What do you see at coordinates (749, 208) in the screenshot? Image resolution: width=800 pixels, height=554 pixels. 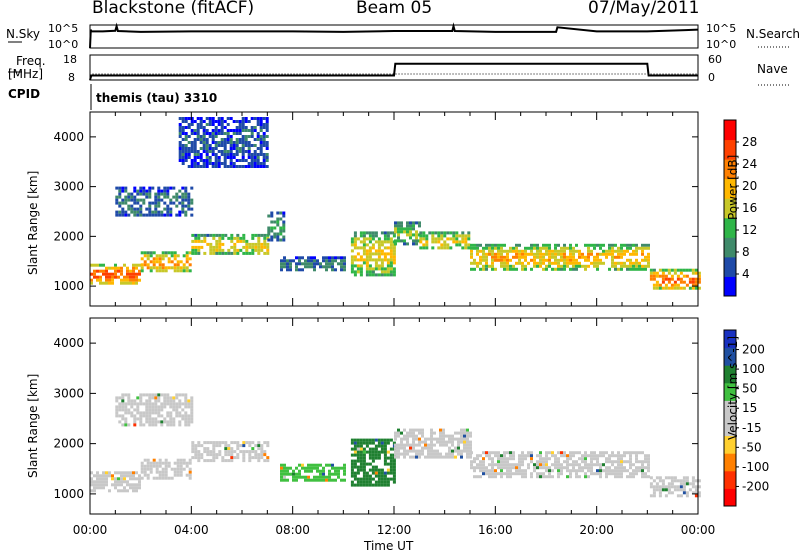 I see `power-colorbar-tick-label: 16` at bounding box center [749, 208].